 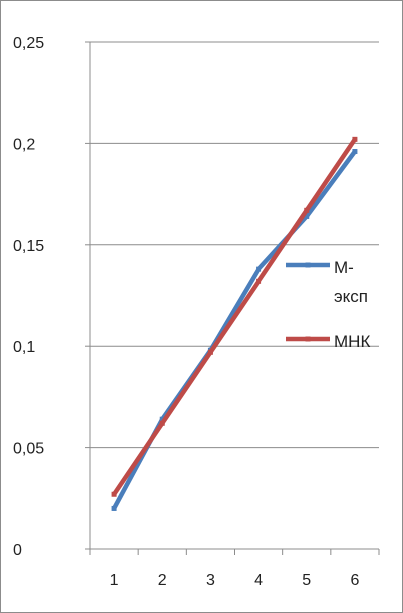 I want to click on x-axis-ticks: 1 2 3 4 5 6, so click(x=234, y=569).